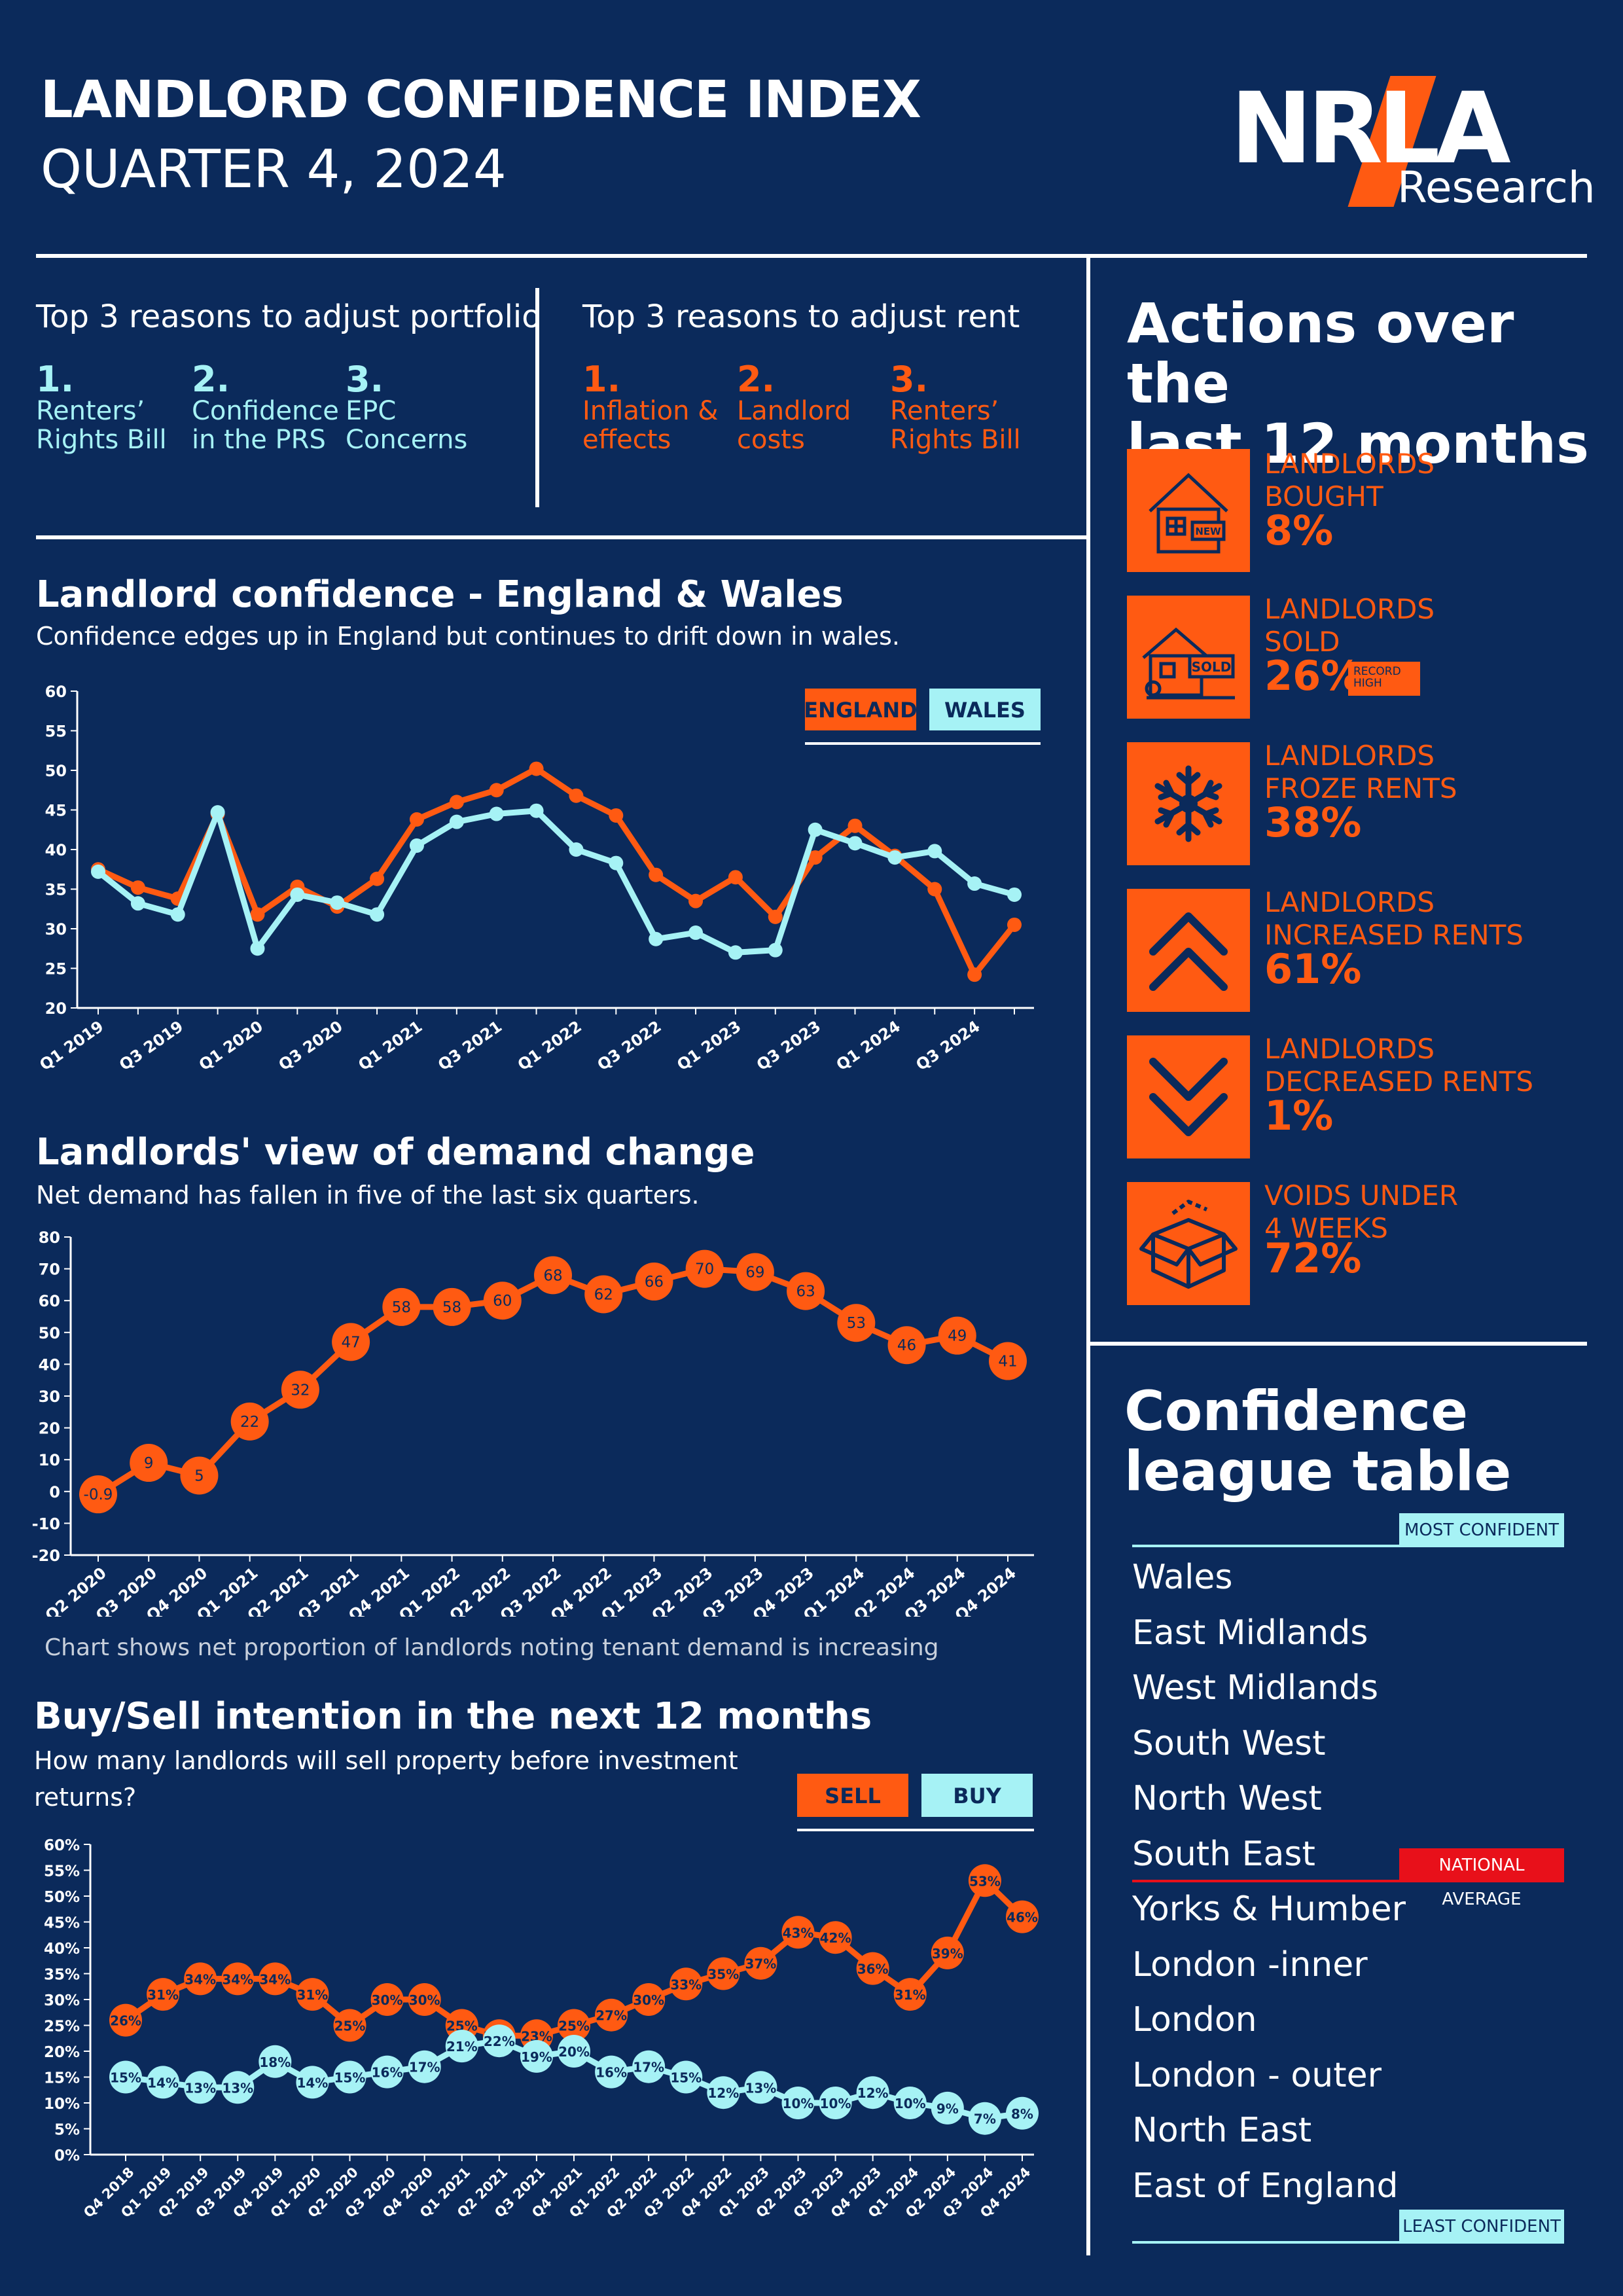 The height and width of the screenshot is (2296, 1623). What do you see at coordinates (500, 2041) in the screenshot?
I see `data-label-buy: 22%` at bounding box center [500, 2041].